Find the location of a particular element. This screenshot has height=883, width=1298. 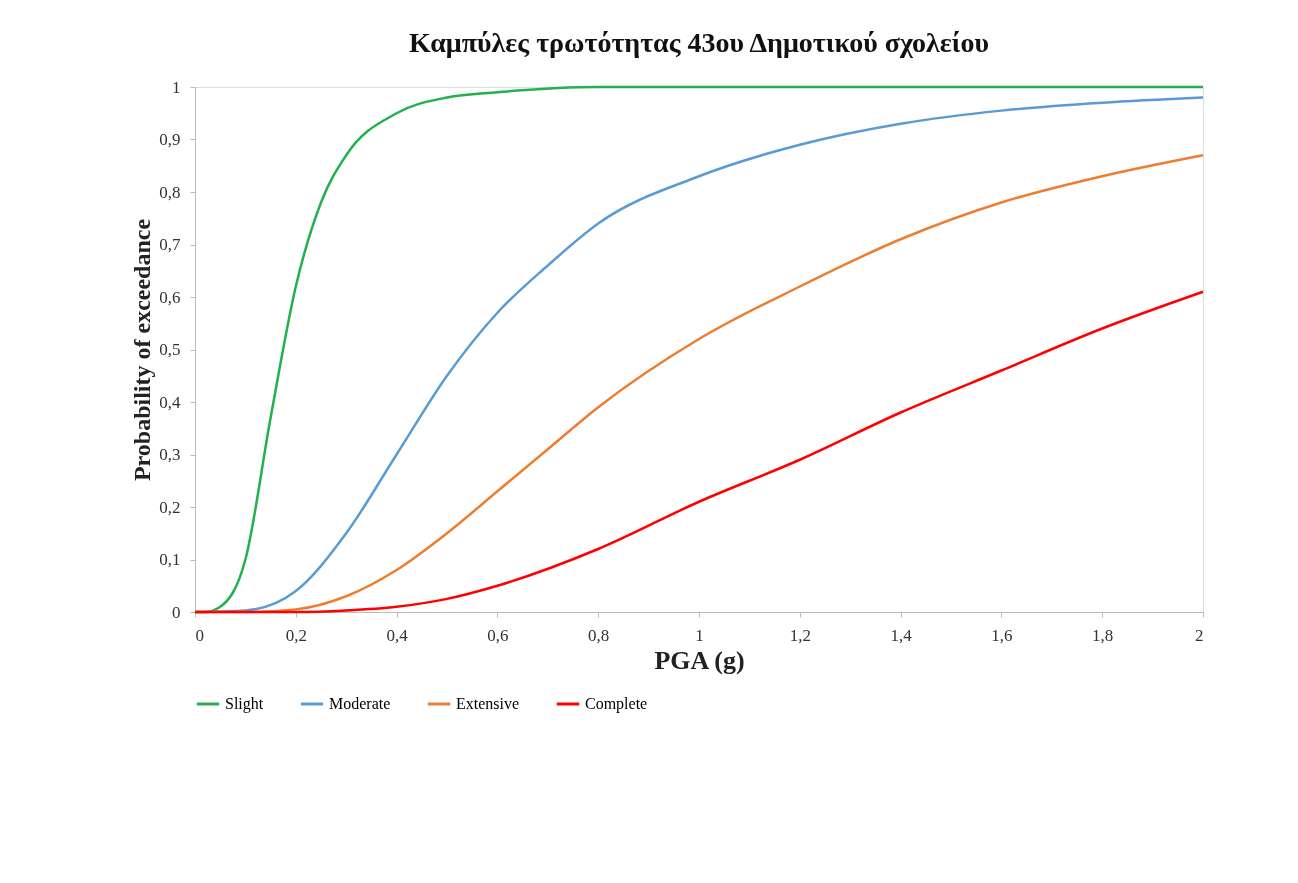

legend-label: Extensive is located at coordinates (488, 703).